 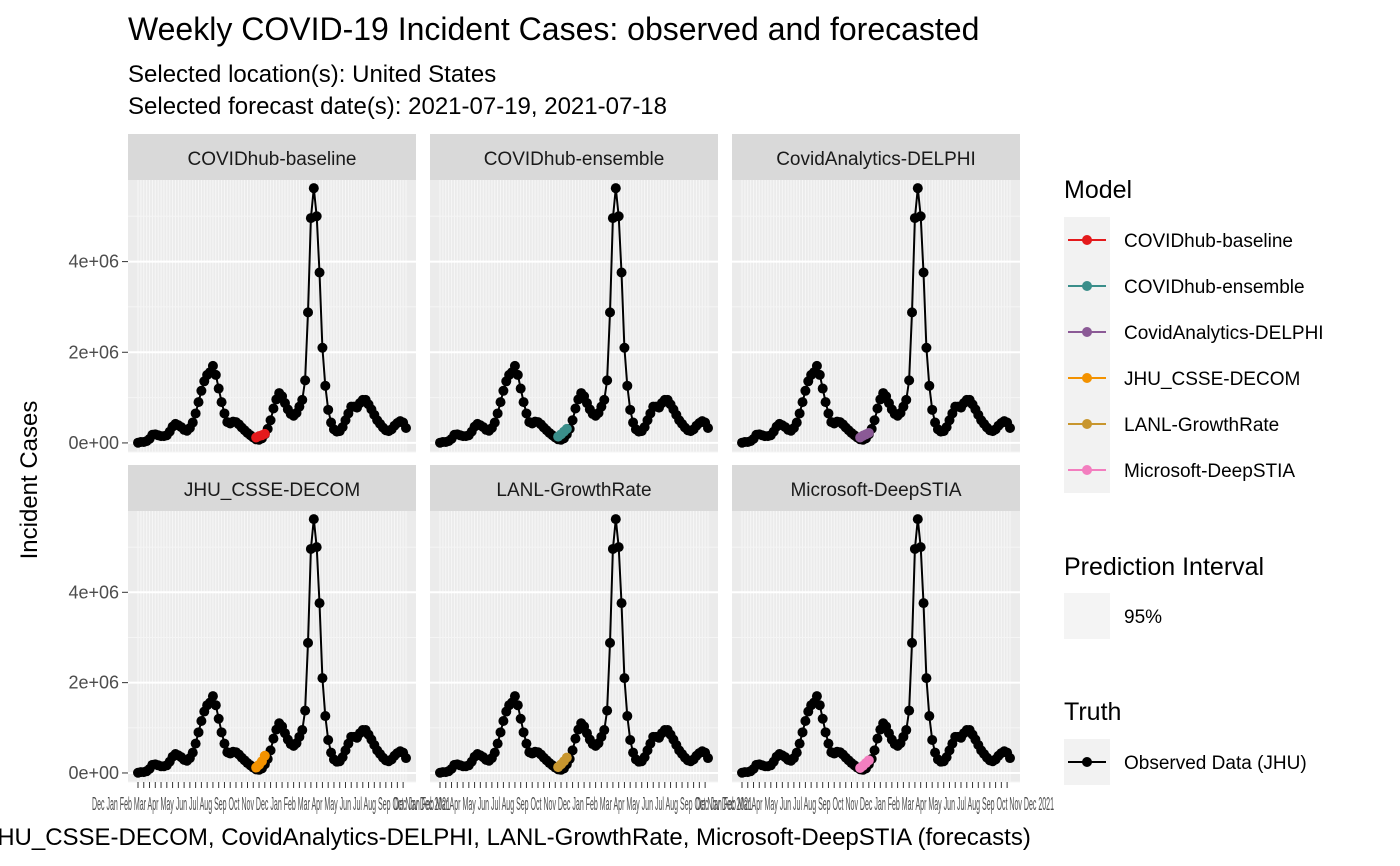 What do you see at coordinates (242, 293) in the screenshot?
I see `facet-panel: COVIDhub-baseline 0e+00 2e+06 4e+06` at bounding box center [242, 293].